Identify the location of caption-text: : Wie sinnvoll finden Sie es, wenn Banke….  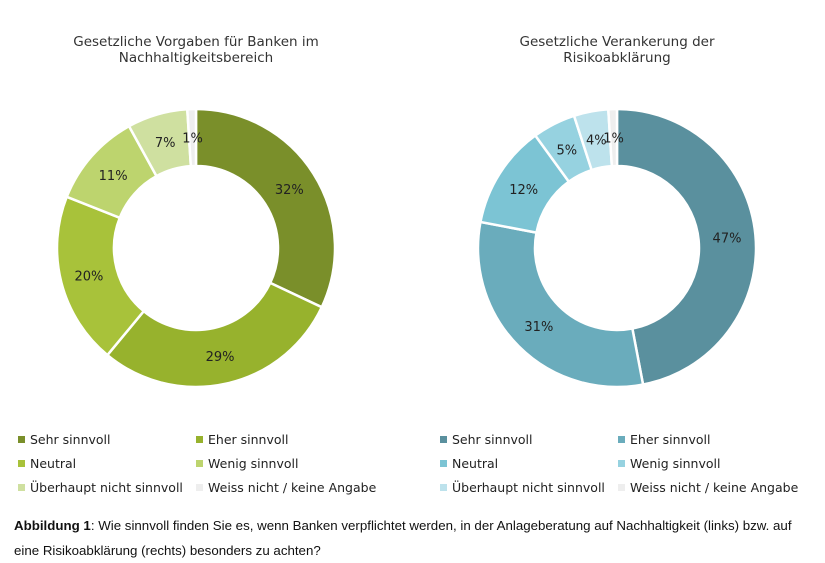
(403, 538).